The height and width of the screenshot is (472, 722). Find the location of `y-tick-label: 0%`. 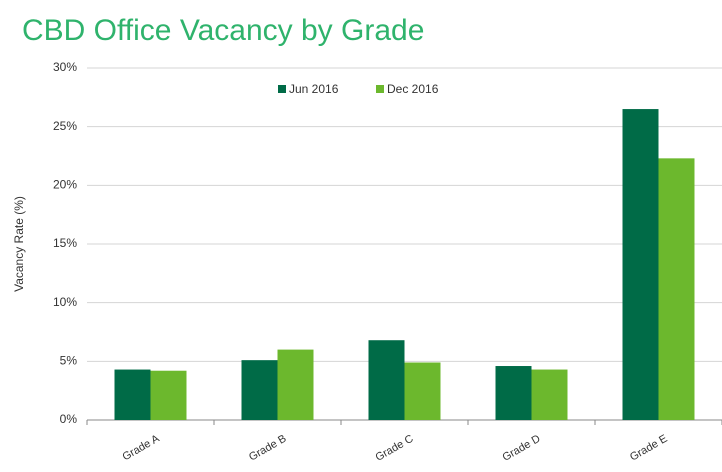

y-tick-label: 0% is located at coordinates (69, 419).